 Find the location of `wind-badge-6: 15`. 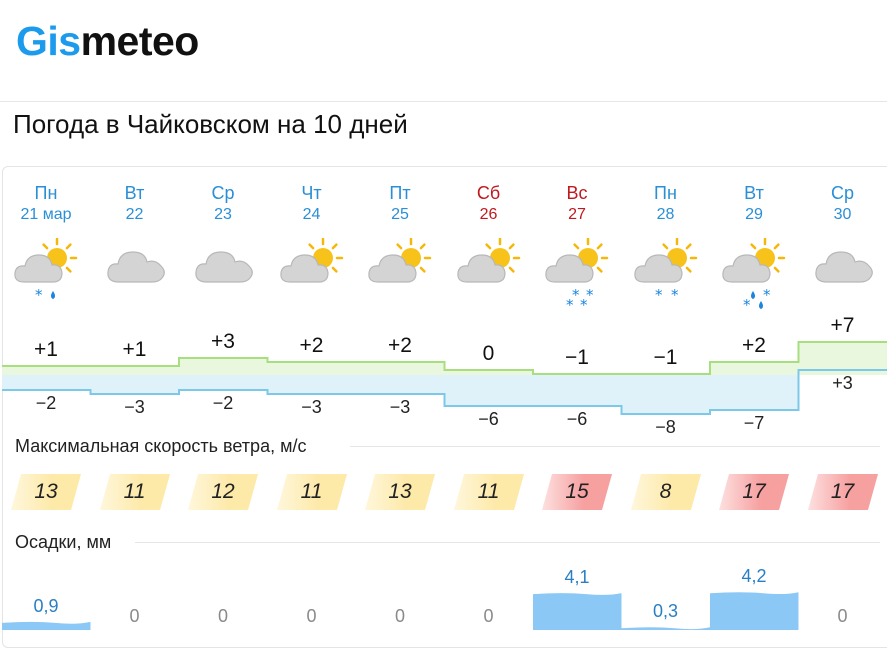

wind-badge-6: 15 is located at coordinates (577, 492).